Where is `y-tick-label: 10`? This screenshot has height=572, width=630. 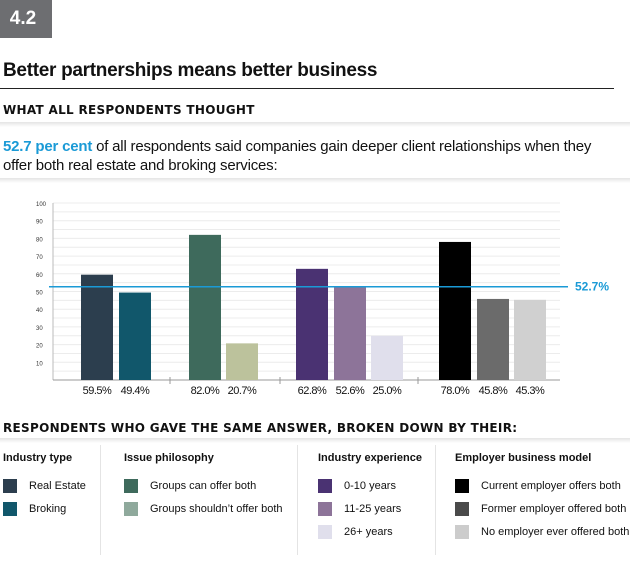
y-tick-label: 10 is located at coordinates (39, 364).